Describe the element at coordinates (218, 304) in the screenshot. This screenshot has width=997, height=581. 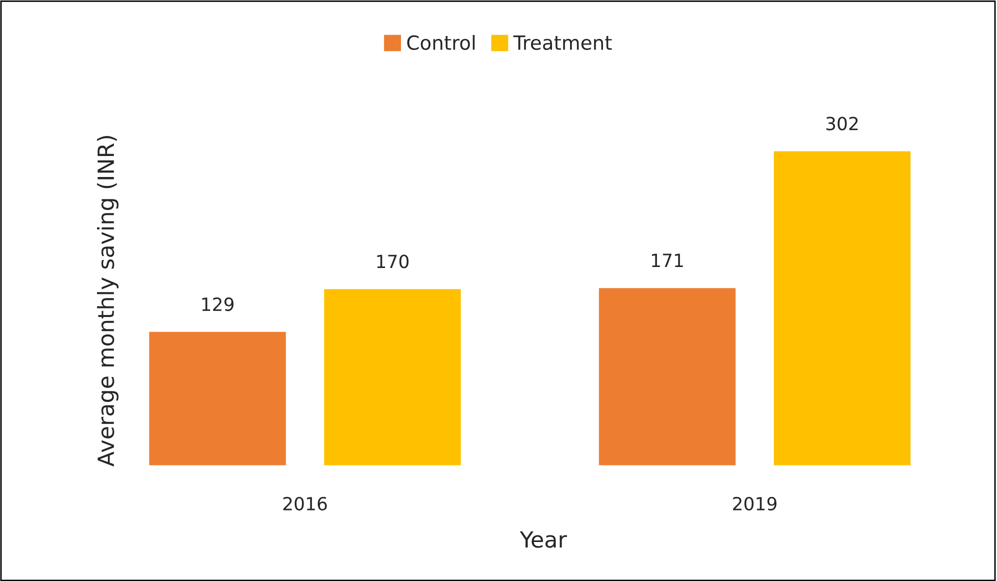
I see `data-label: 129` at that location.